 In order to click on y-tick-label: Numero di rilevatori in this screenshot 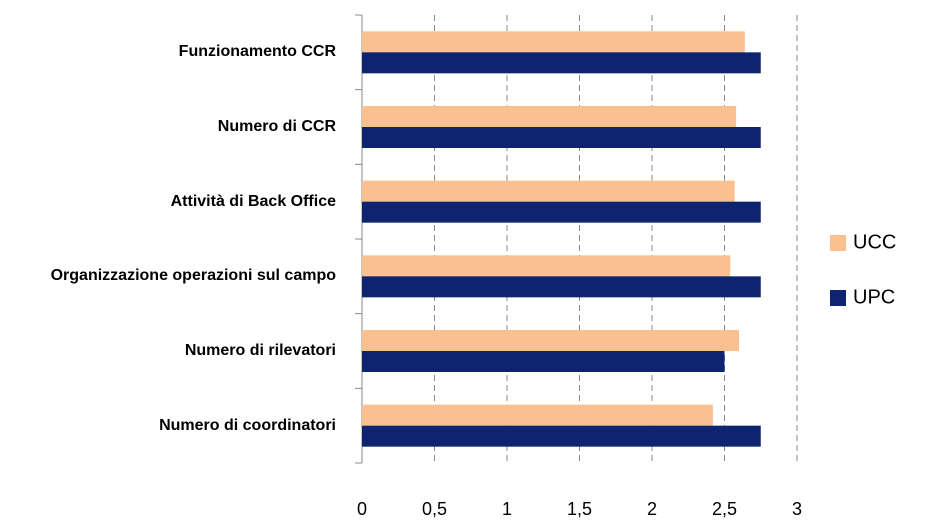, I will do `click(260, 350)`.